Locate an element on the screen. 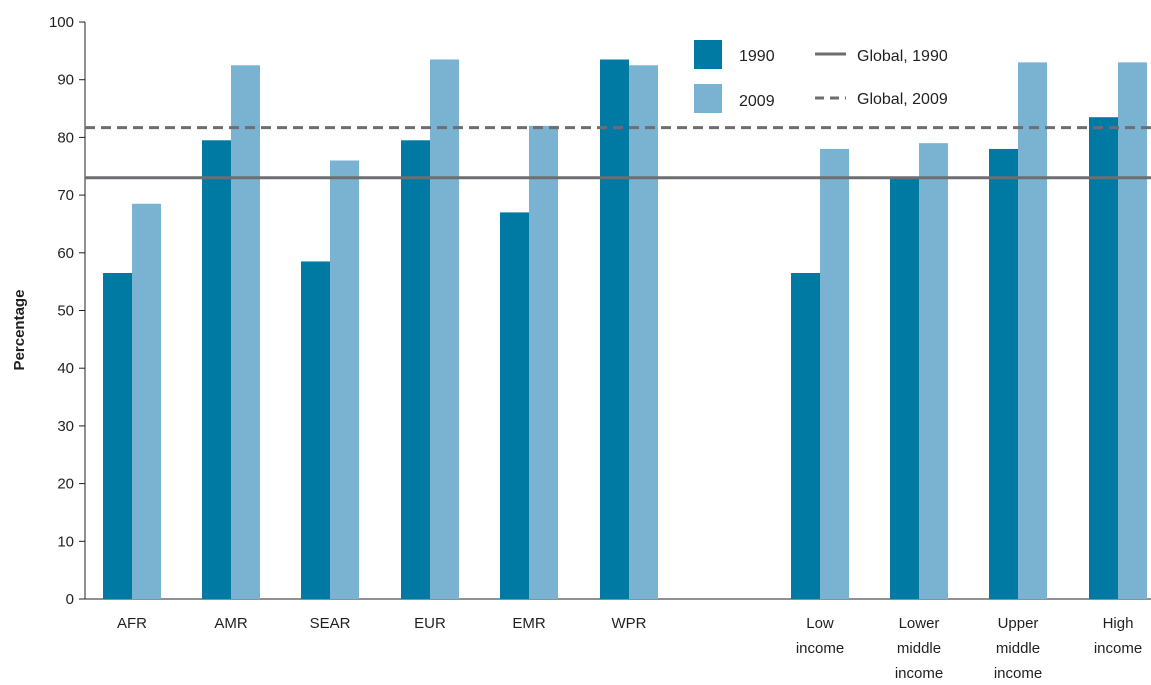 The height and width of the screenshot is (685, 1151). bar-1990-emr is located at coordinates (514, 405).